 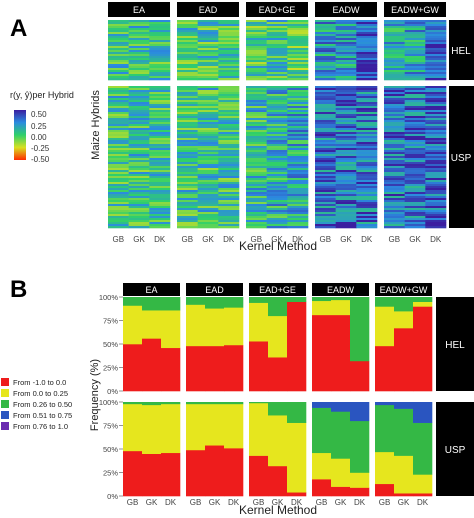 What do you see at coordinates (139, 9) in the screenshot?
I see `panel-a-facet-strip` at bounding box center [139, 9].